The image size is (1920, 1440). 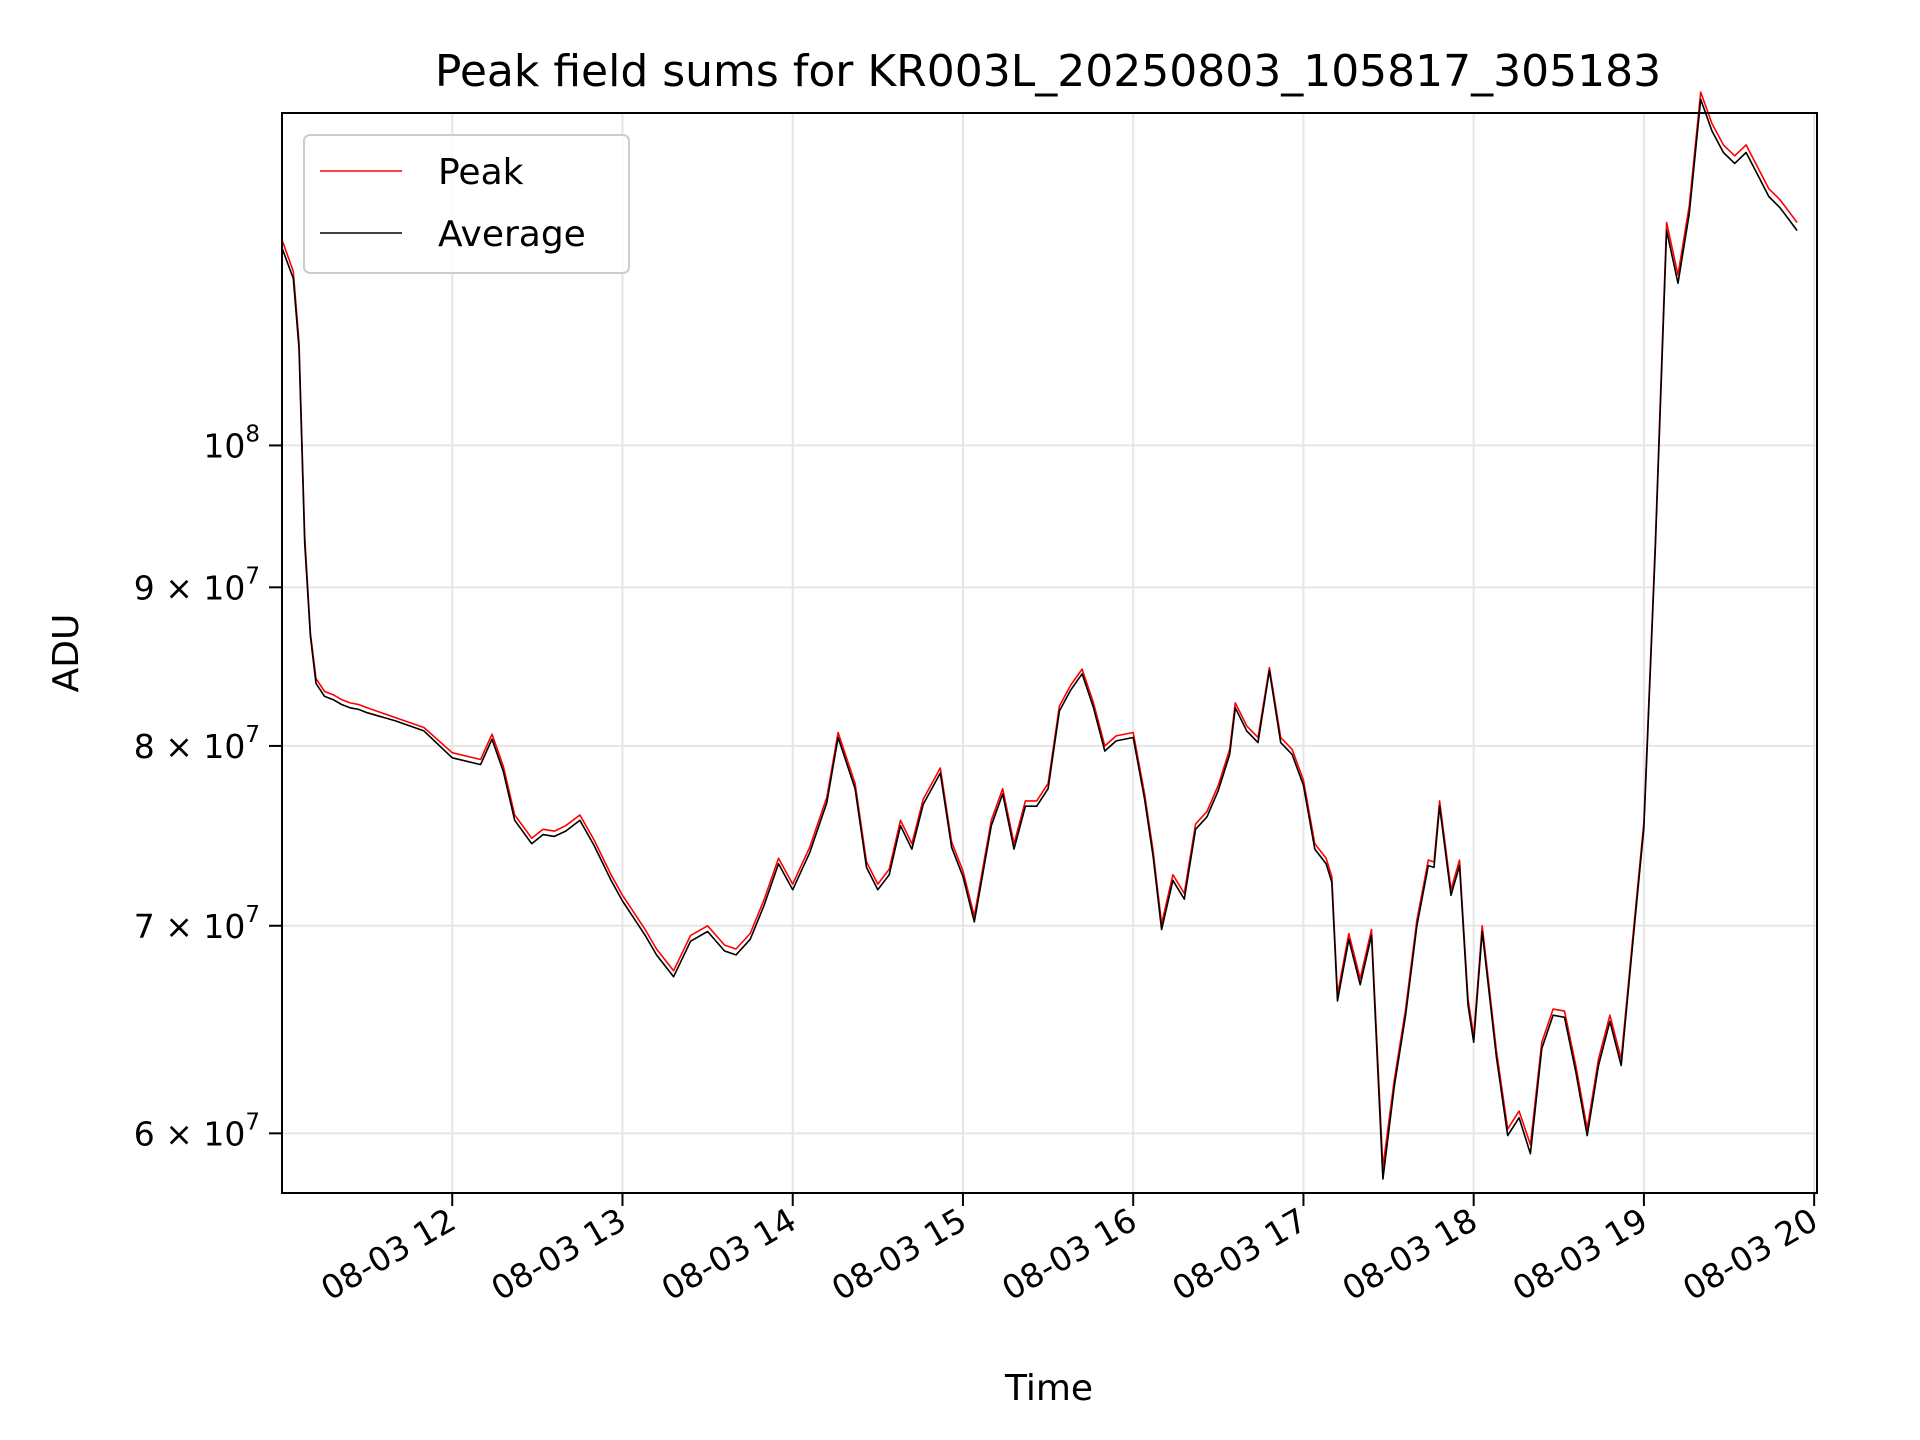 I want to click on y-axis-label: ADU, so click(x=66, y=653).